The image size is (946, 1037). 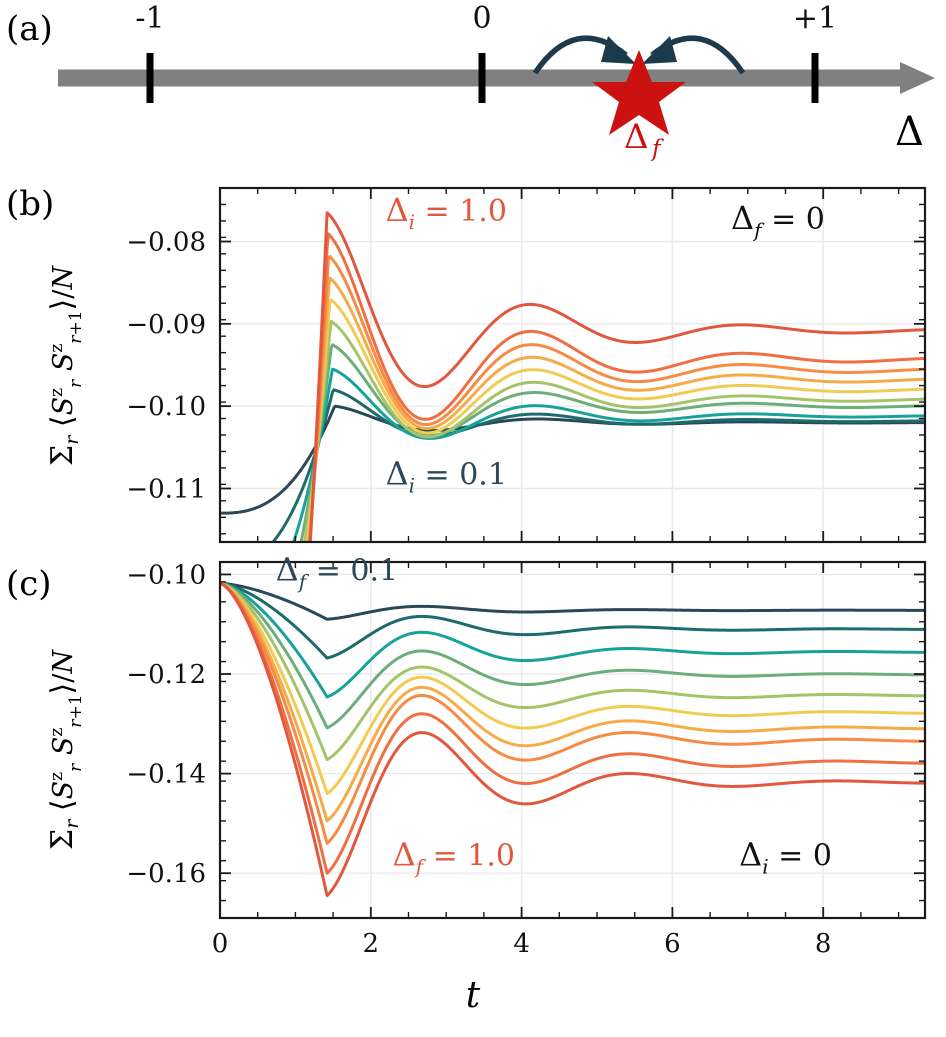 I want to click on quench-arrow-left-head, so click(x=618, y=50).